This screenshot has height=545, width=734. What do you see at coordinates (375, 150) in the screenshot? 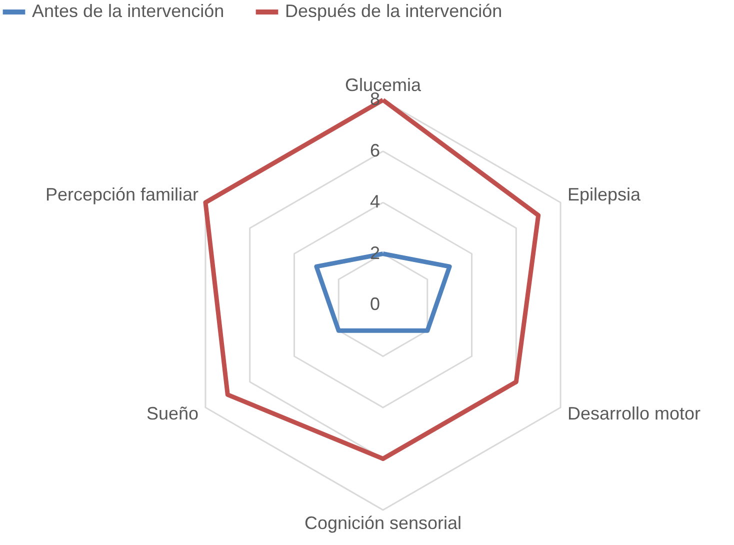
I see `y-tick-label: 6` at bounding box center [375, 150].